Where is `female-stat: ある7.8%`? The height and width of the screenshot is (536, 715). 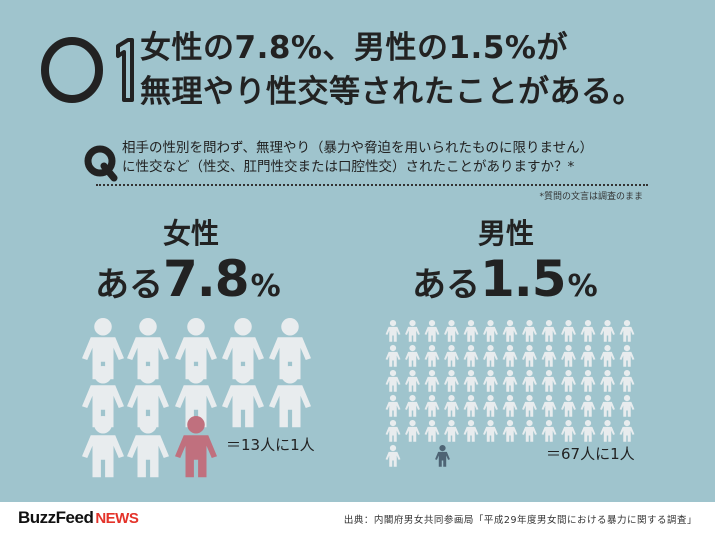
female-stat: ある7.8% is located at coordinates (188, 279).